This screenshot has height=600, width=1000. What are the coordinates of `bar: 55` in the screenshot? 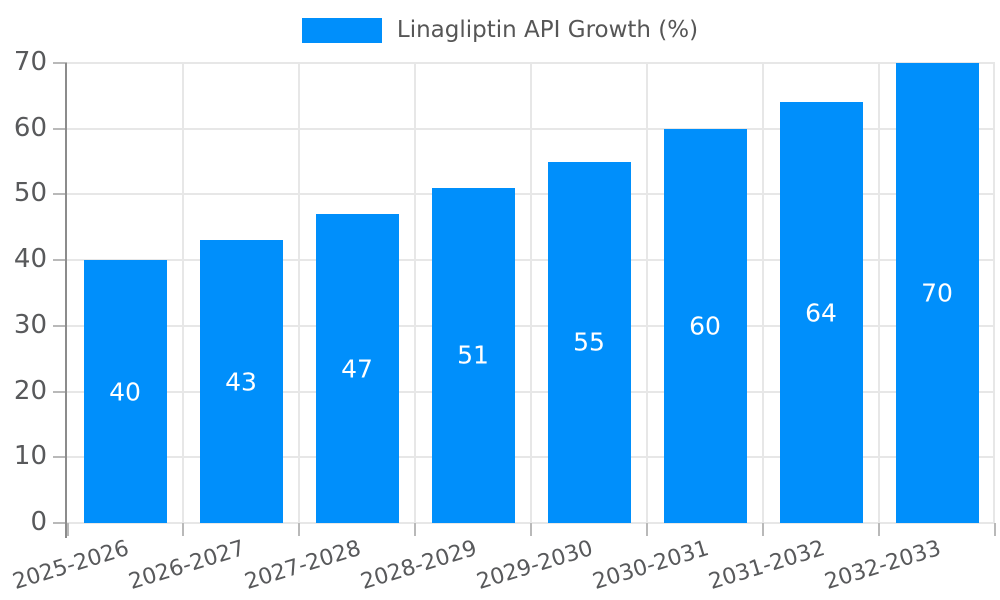 It's located at (589, 342).